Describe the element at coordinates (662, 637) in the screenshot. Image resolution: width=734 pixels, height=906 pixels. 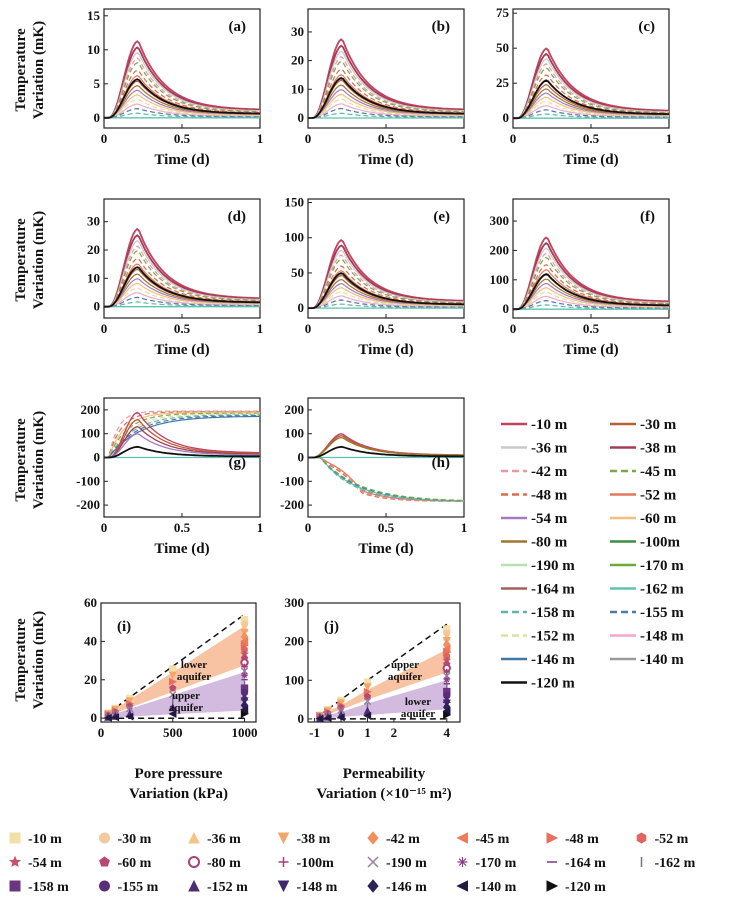
I see `legend-entry: -148 m` at that location.